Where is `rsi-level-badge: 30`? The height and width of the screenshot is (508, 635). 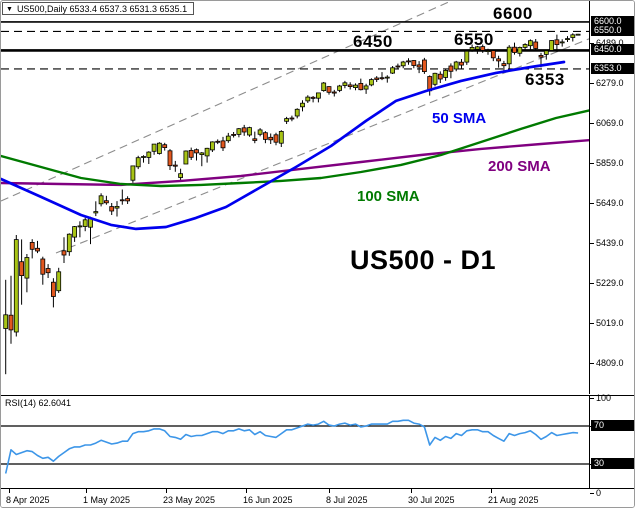
rsi-level-badge: 30 is located at coordinates (612, 463).